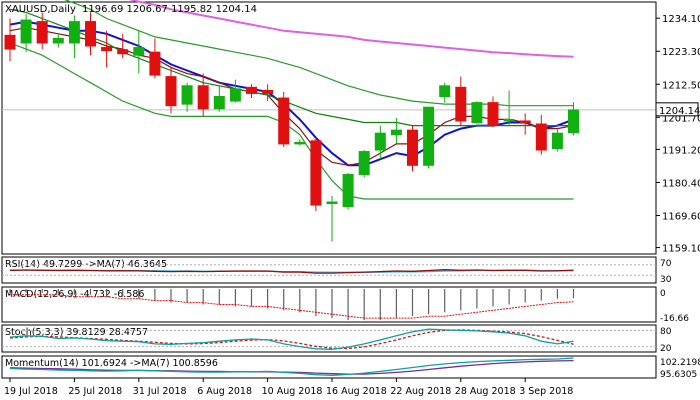 The width and height of the screenshot is (700, 400). Describe the element at coordinates (40, 9) in the screenshot. I see `chart-title: XAUUSD,Daily` at that location.